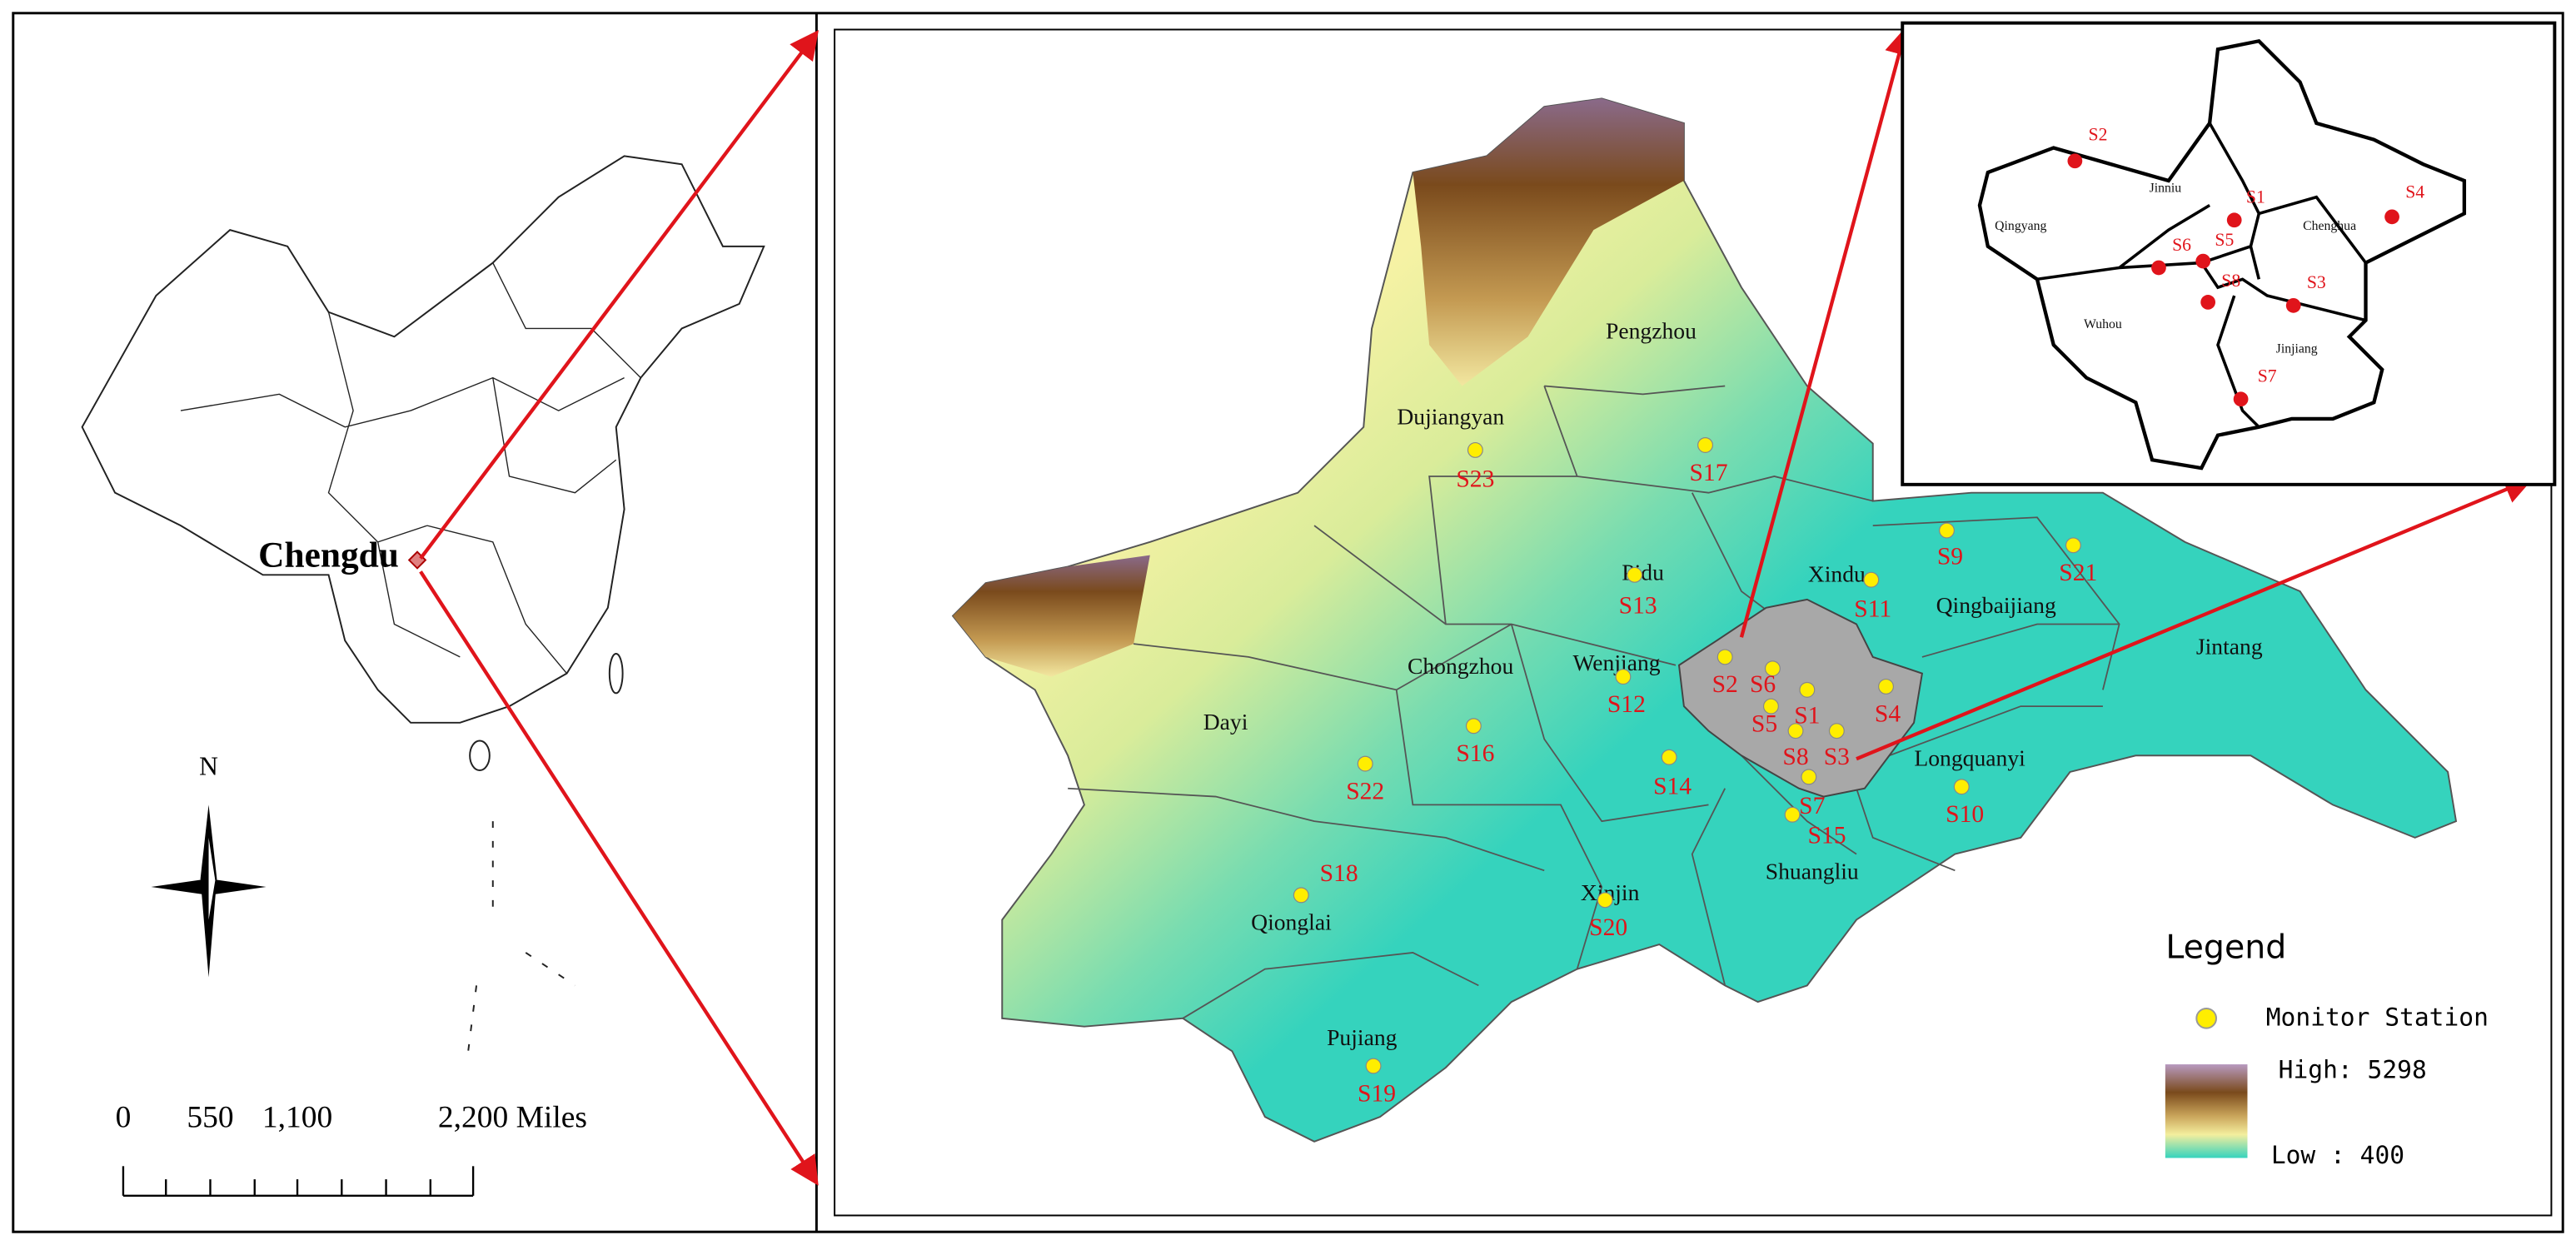 Image resolution: width=2576 pixels, height=1245 pixels. Describe the element at coordinates (1450, 416) in the screenshot. I see `district-label: Dujiangyan` at that location.